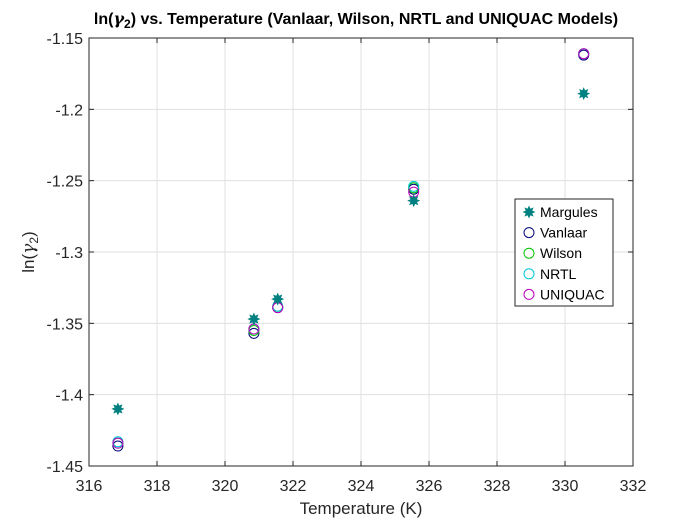 The height and width of the screenshot is (525, 700). What do you see at coordinates (225, 486) in the screenshot?
I see `x-tick-label: 320` at bounding box center [225, 486].